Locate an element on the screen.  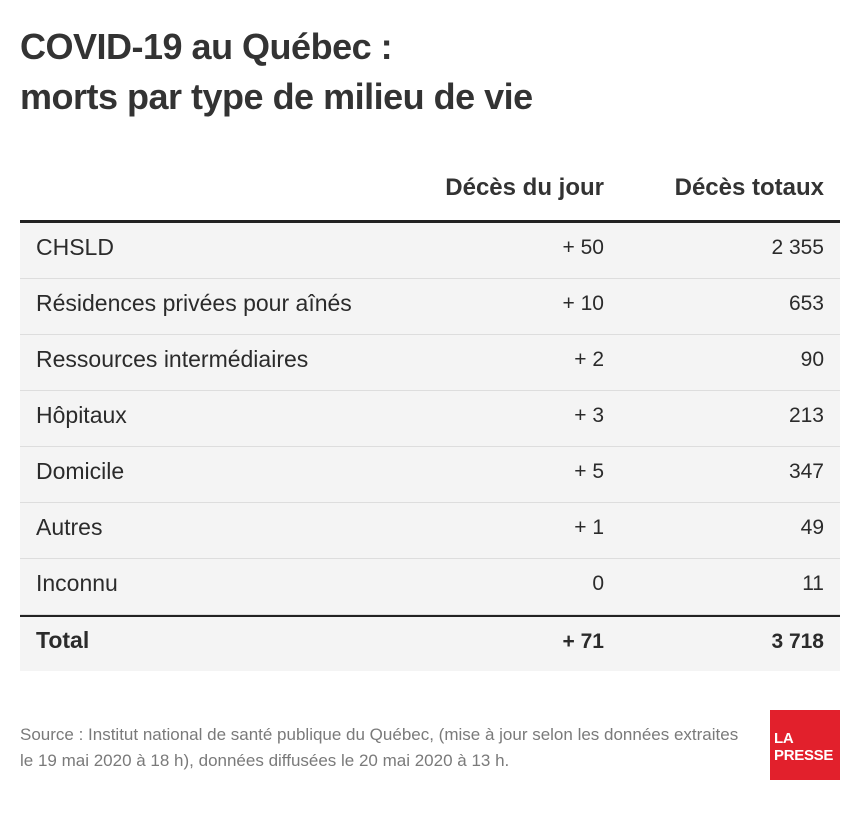
row-label: Résidences privées pour aînés is located at coordinates (194, 303).